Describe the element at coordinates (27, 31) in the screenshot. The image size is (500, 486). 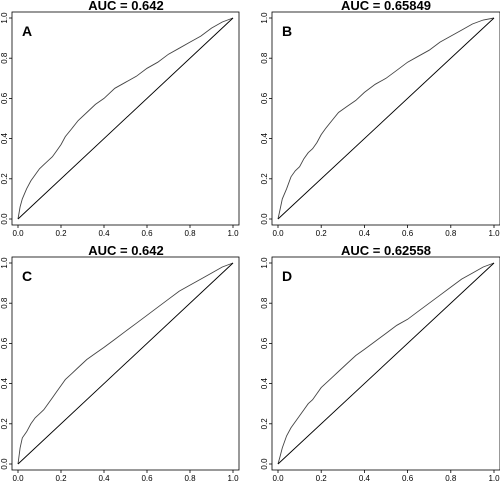
I see `panel-label: A` at that location.